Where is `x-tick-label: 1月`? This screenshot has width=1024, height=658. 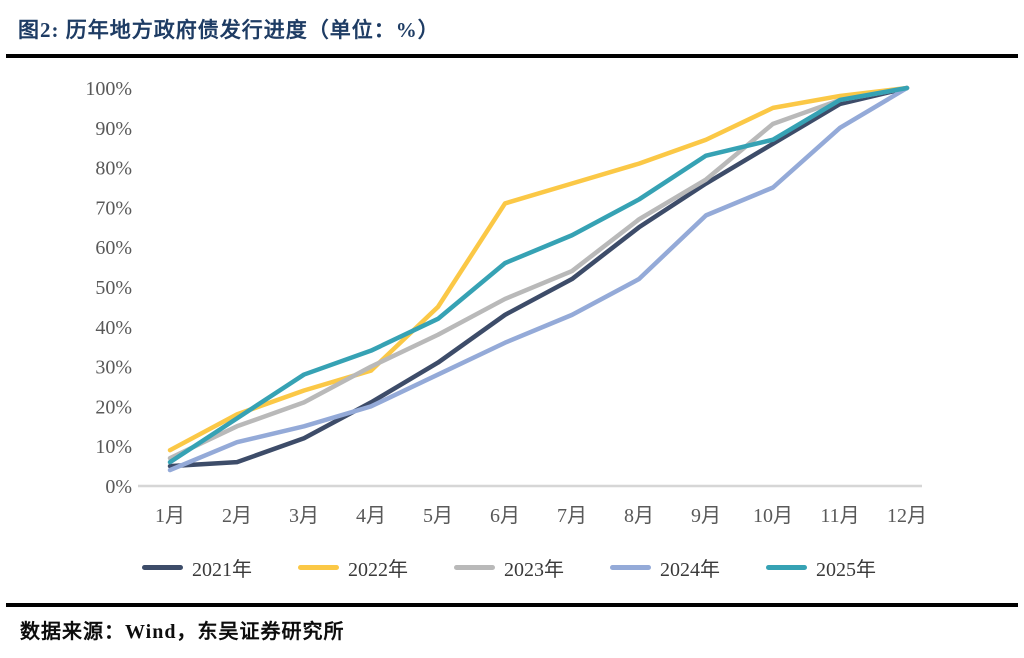 x-tick-label: 1月 is located at coordinates (170, 516).